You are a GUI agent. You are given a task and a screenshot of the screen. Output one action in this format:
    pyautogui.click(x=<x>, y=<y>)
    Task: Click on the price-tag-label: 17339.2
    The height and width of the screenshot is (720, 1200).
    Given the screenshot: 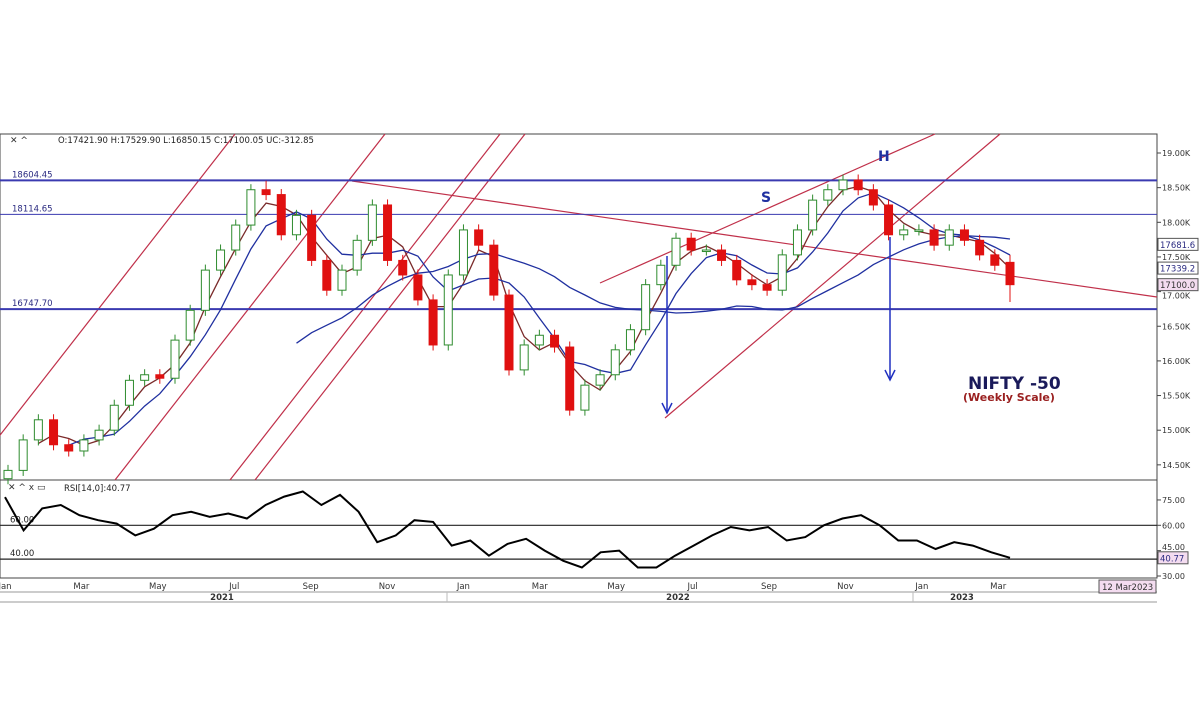 What is the action you would take?
    pyautogui.click(x=1177, y=270)
    